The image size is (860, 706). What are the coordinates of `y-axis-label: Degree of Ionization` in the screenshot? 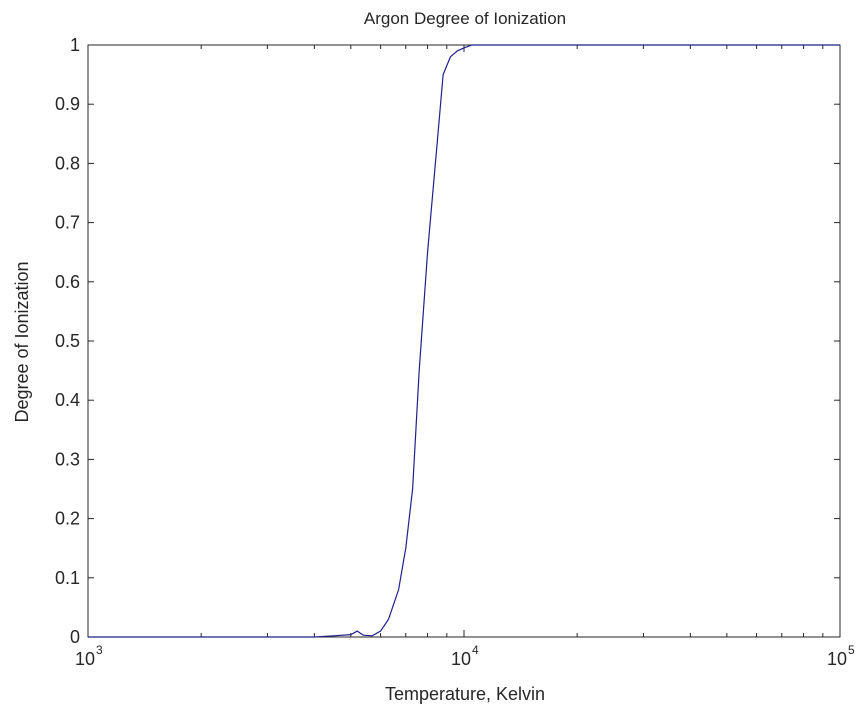 It's located at (22, 341).